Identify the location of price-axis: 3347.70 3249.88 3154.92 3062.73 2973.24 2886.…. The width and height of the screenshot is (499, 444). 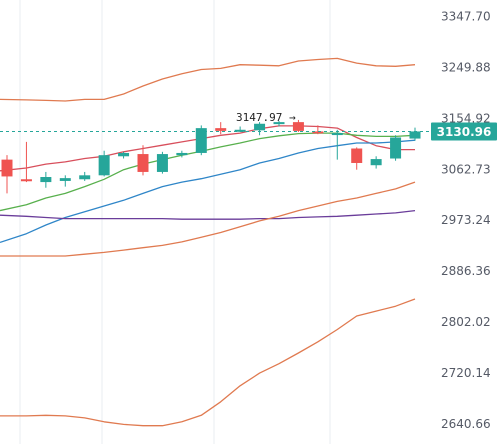
(466, 219).